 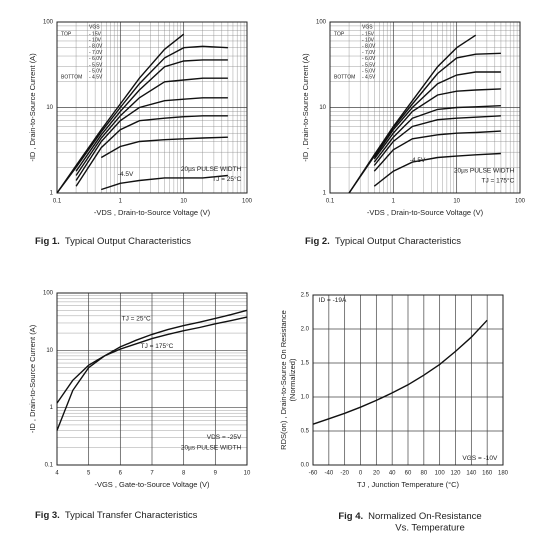 What do you see at coordinates (471, 474) in the screenshot?
I see `x-tick-label: 140` at bounding box center [471, 474].